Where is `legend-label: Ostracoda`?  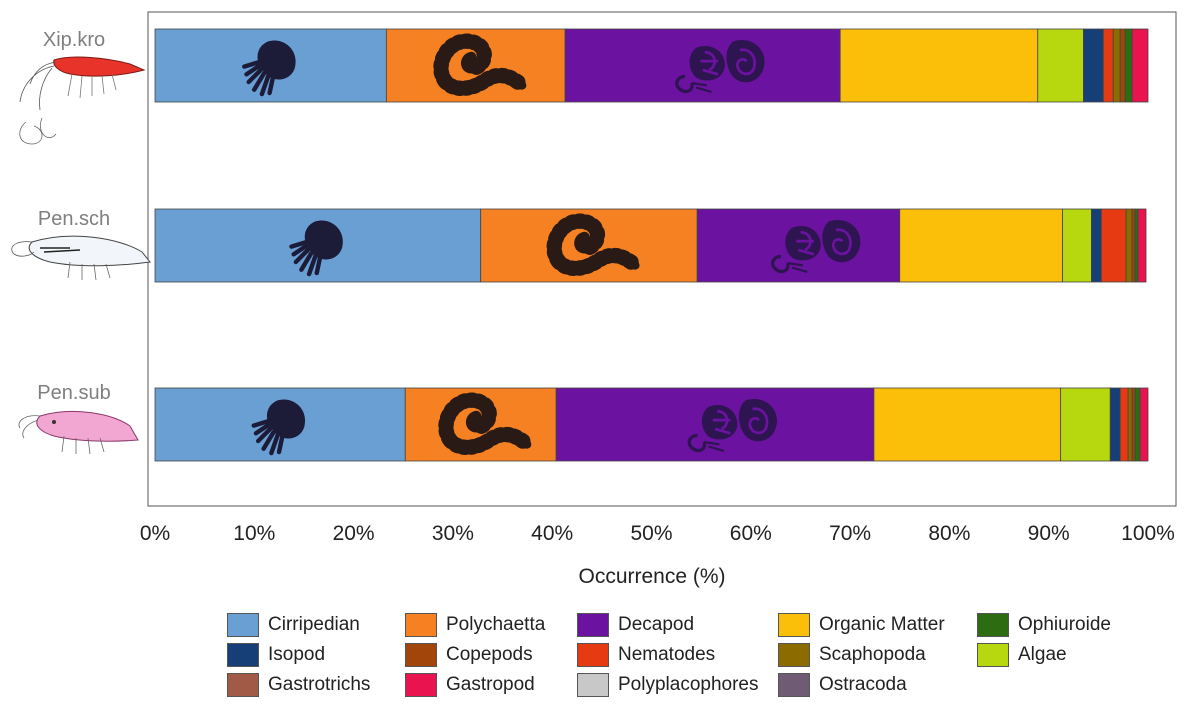
legend-label: Ostracoda is located at coordinates (863, 684).